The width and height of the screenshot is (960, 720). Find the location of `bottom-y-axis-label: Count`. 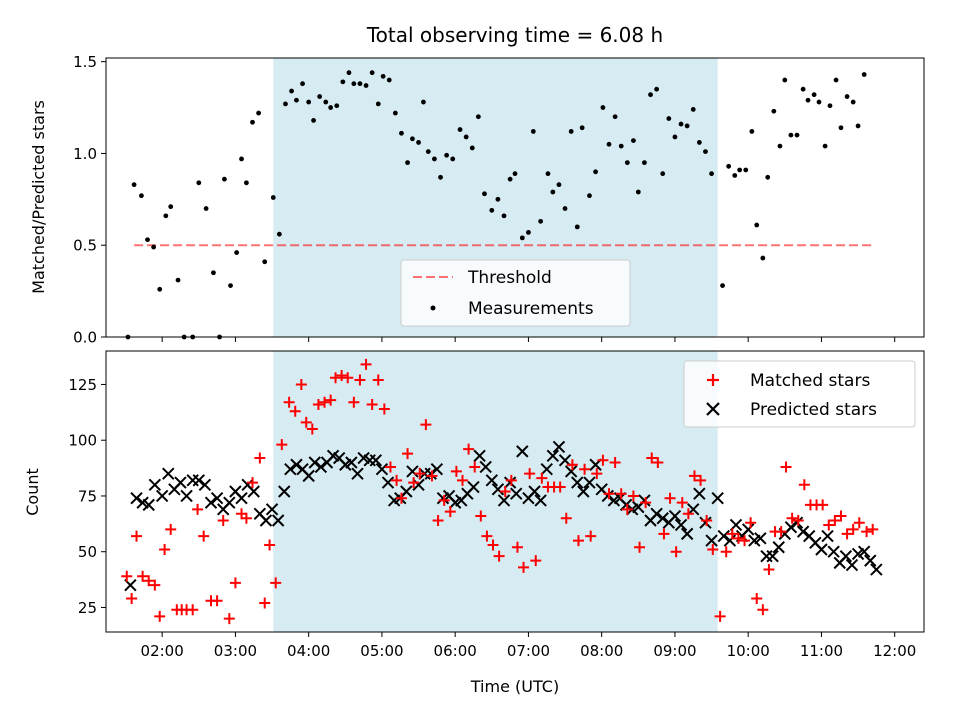

bottom-y-axis-label: Count is located at coordinates (32, 492).